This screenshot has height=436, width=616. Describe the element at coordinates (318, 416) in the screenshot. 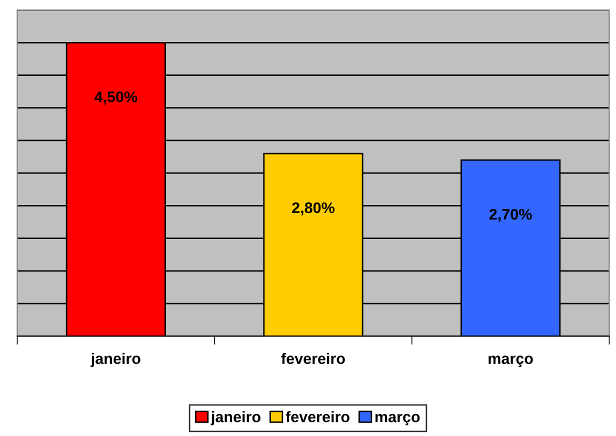

I see `legend-label: fevereiro` at that location.